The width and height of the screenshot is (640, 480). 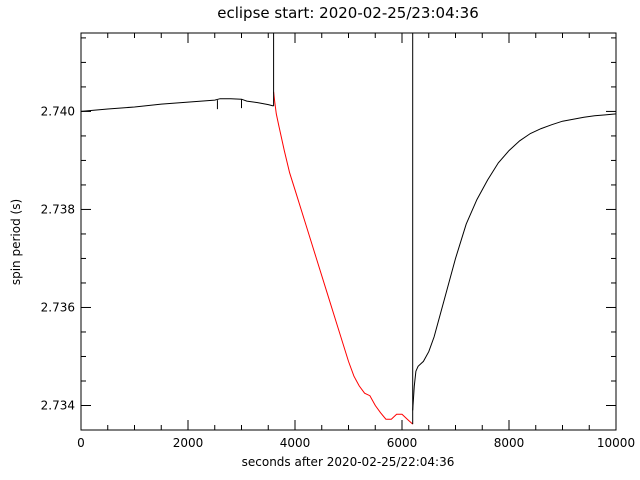 I want to click on y-tick-label: 2.740, so click(x=58, y=111).